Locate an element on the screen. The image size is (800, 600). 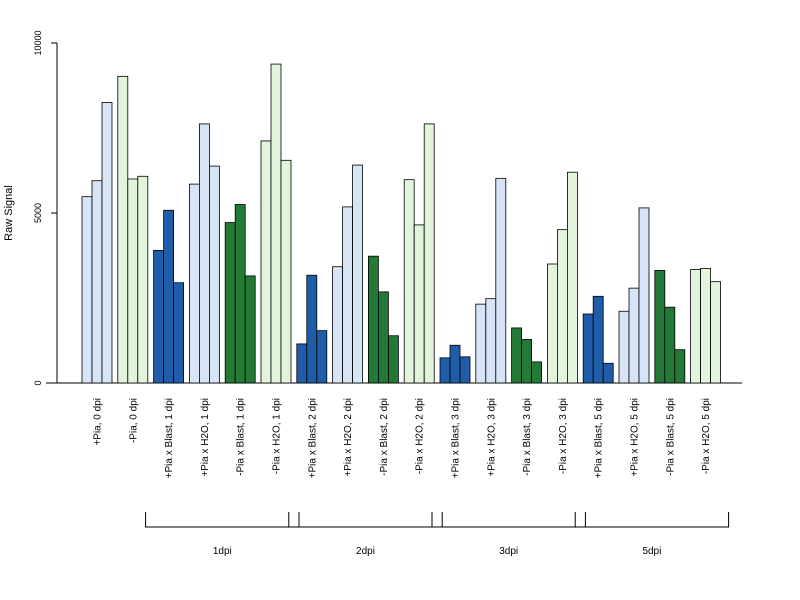
group-label: 3dpi is located at coordinates (508, 551).